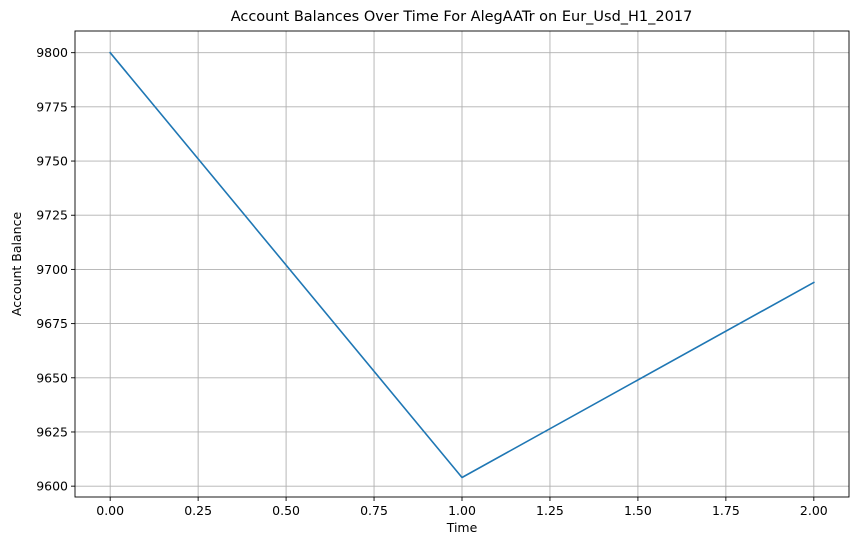  What do you see at coordinates (726, 510) in the screenshot?
I see `x-tick-label: 1.75` at bounding box center [726, 510].